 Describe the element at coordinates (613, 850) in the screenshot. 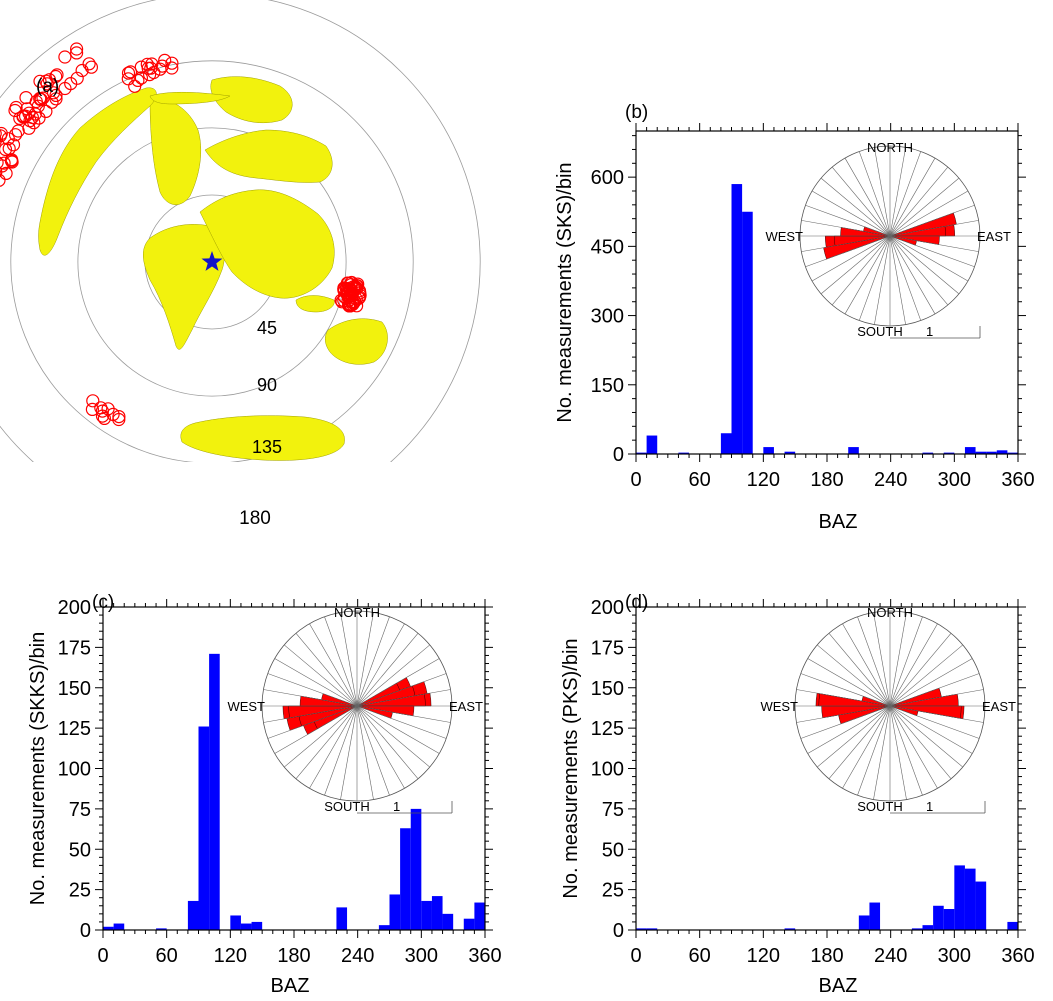

I see `y-tick-label: 50` at that location.